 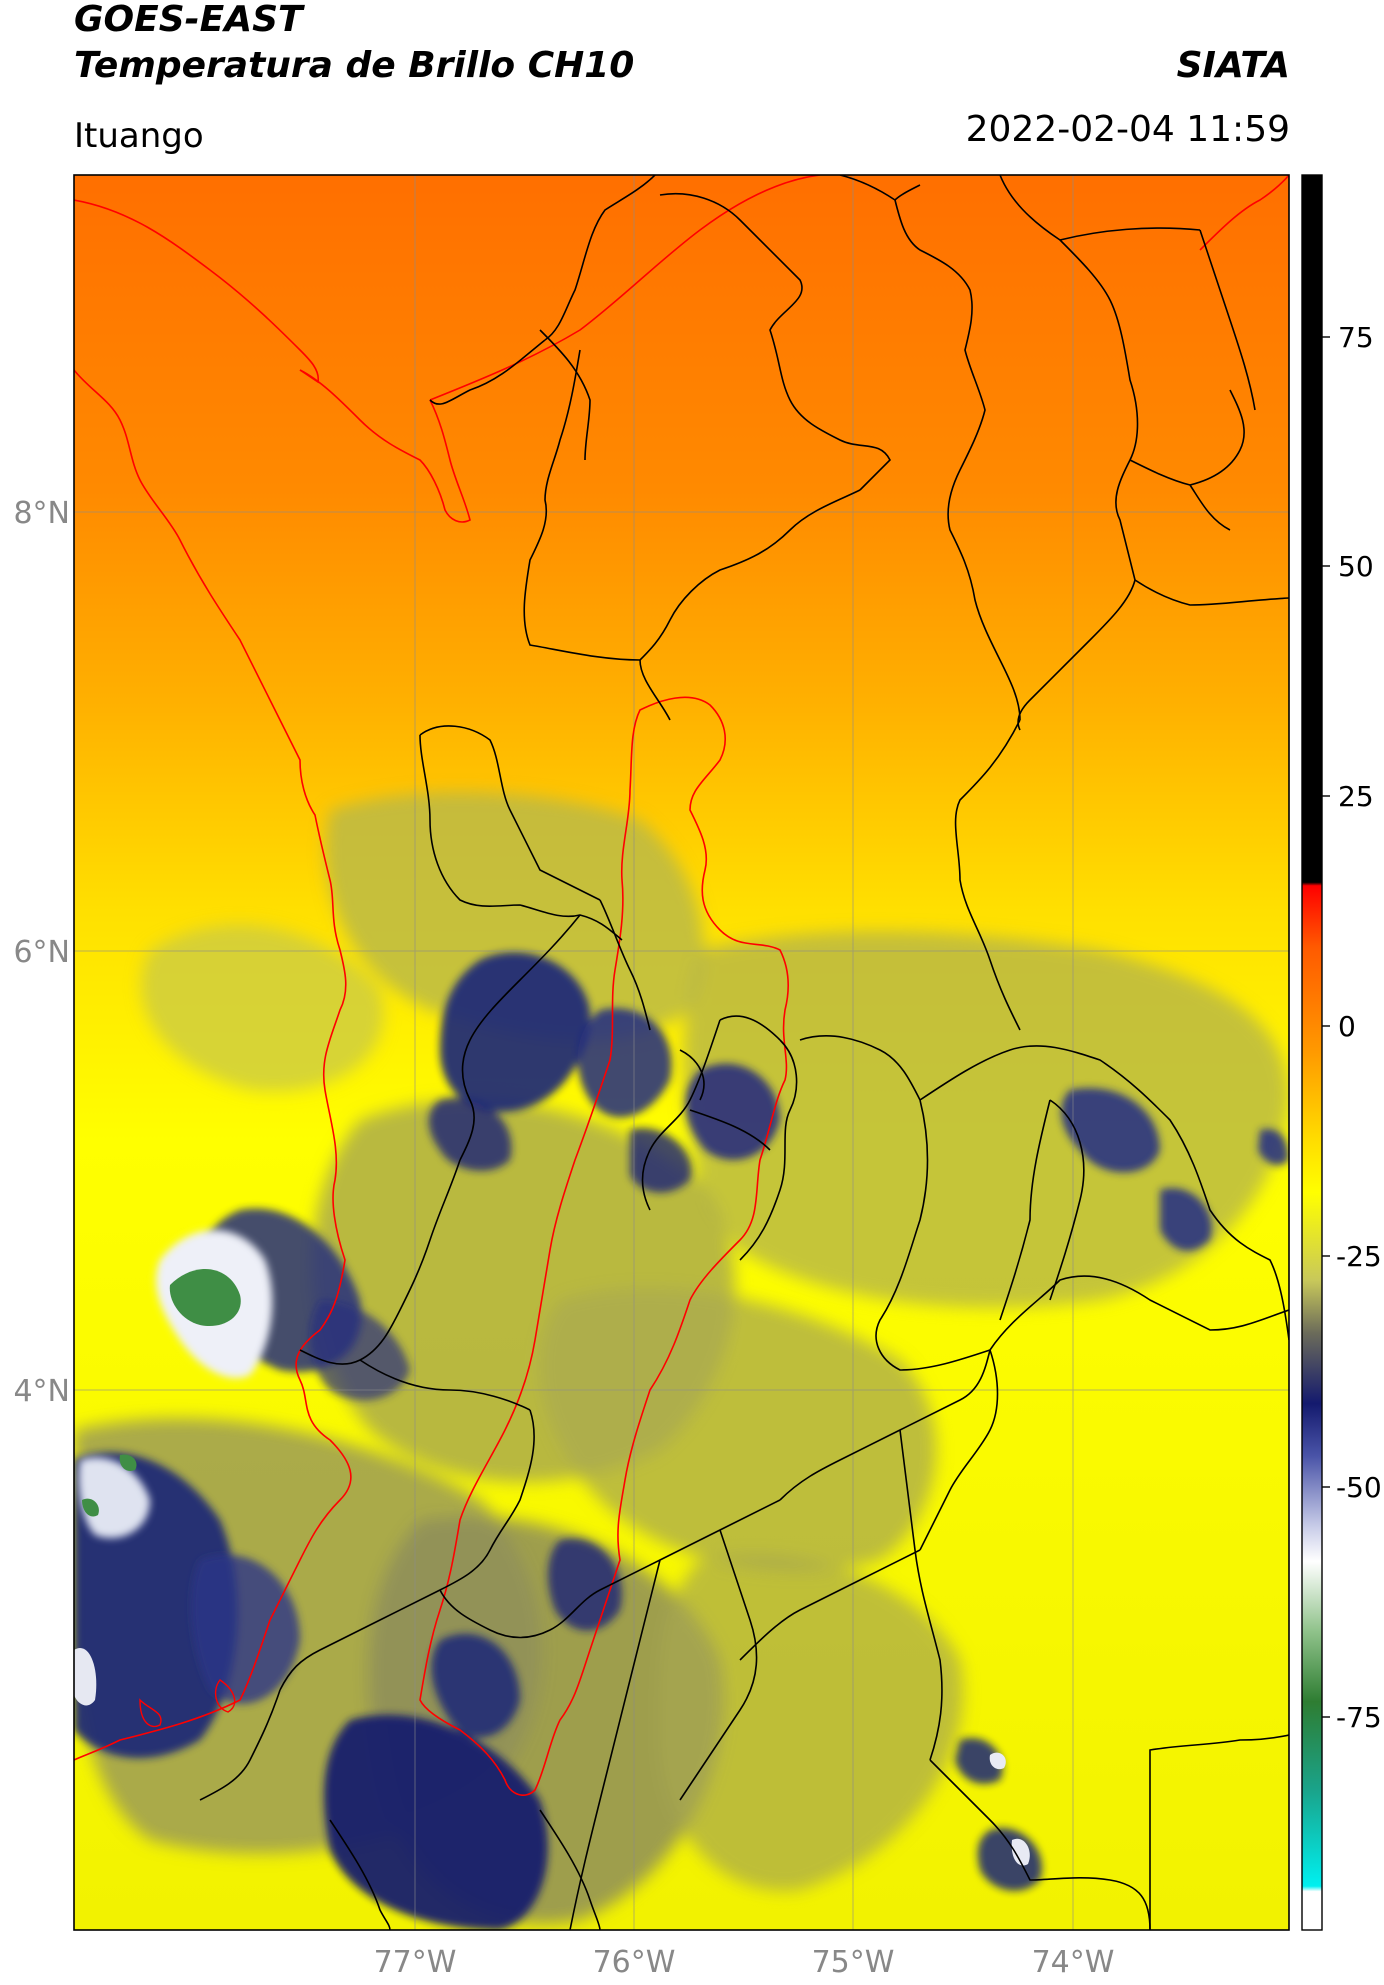 What do you see at coordinates (634, 1962) in the screenshot?
I see `lon-label-76w: 76°W` at bounding box center [634, 1962].